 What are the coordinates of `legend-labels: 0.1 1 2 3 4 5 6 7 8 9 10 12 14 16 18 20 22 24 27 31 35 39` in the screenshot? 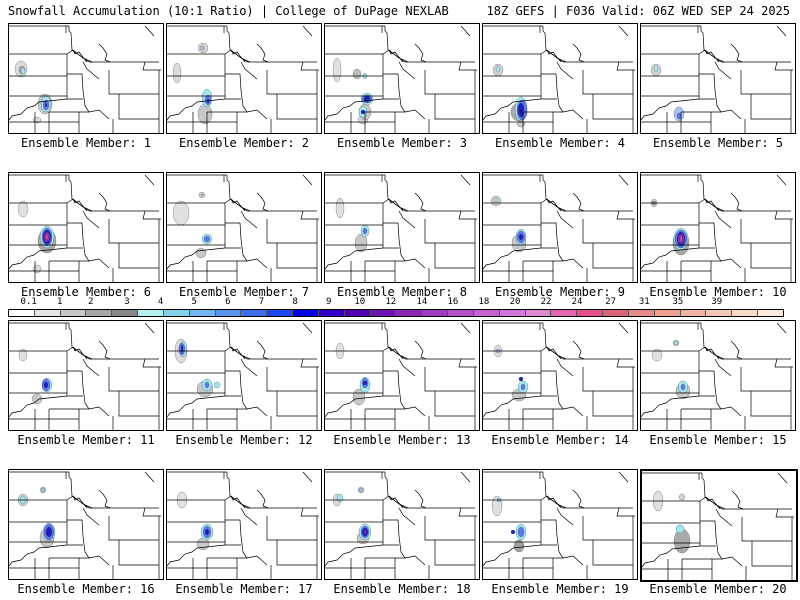 It's located at (396, 302).